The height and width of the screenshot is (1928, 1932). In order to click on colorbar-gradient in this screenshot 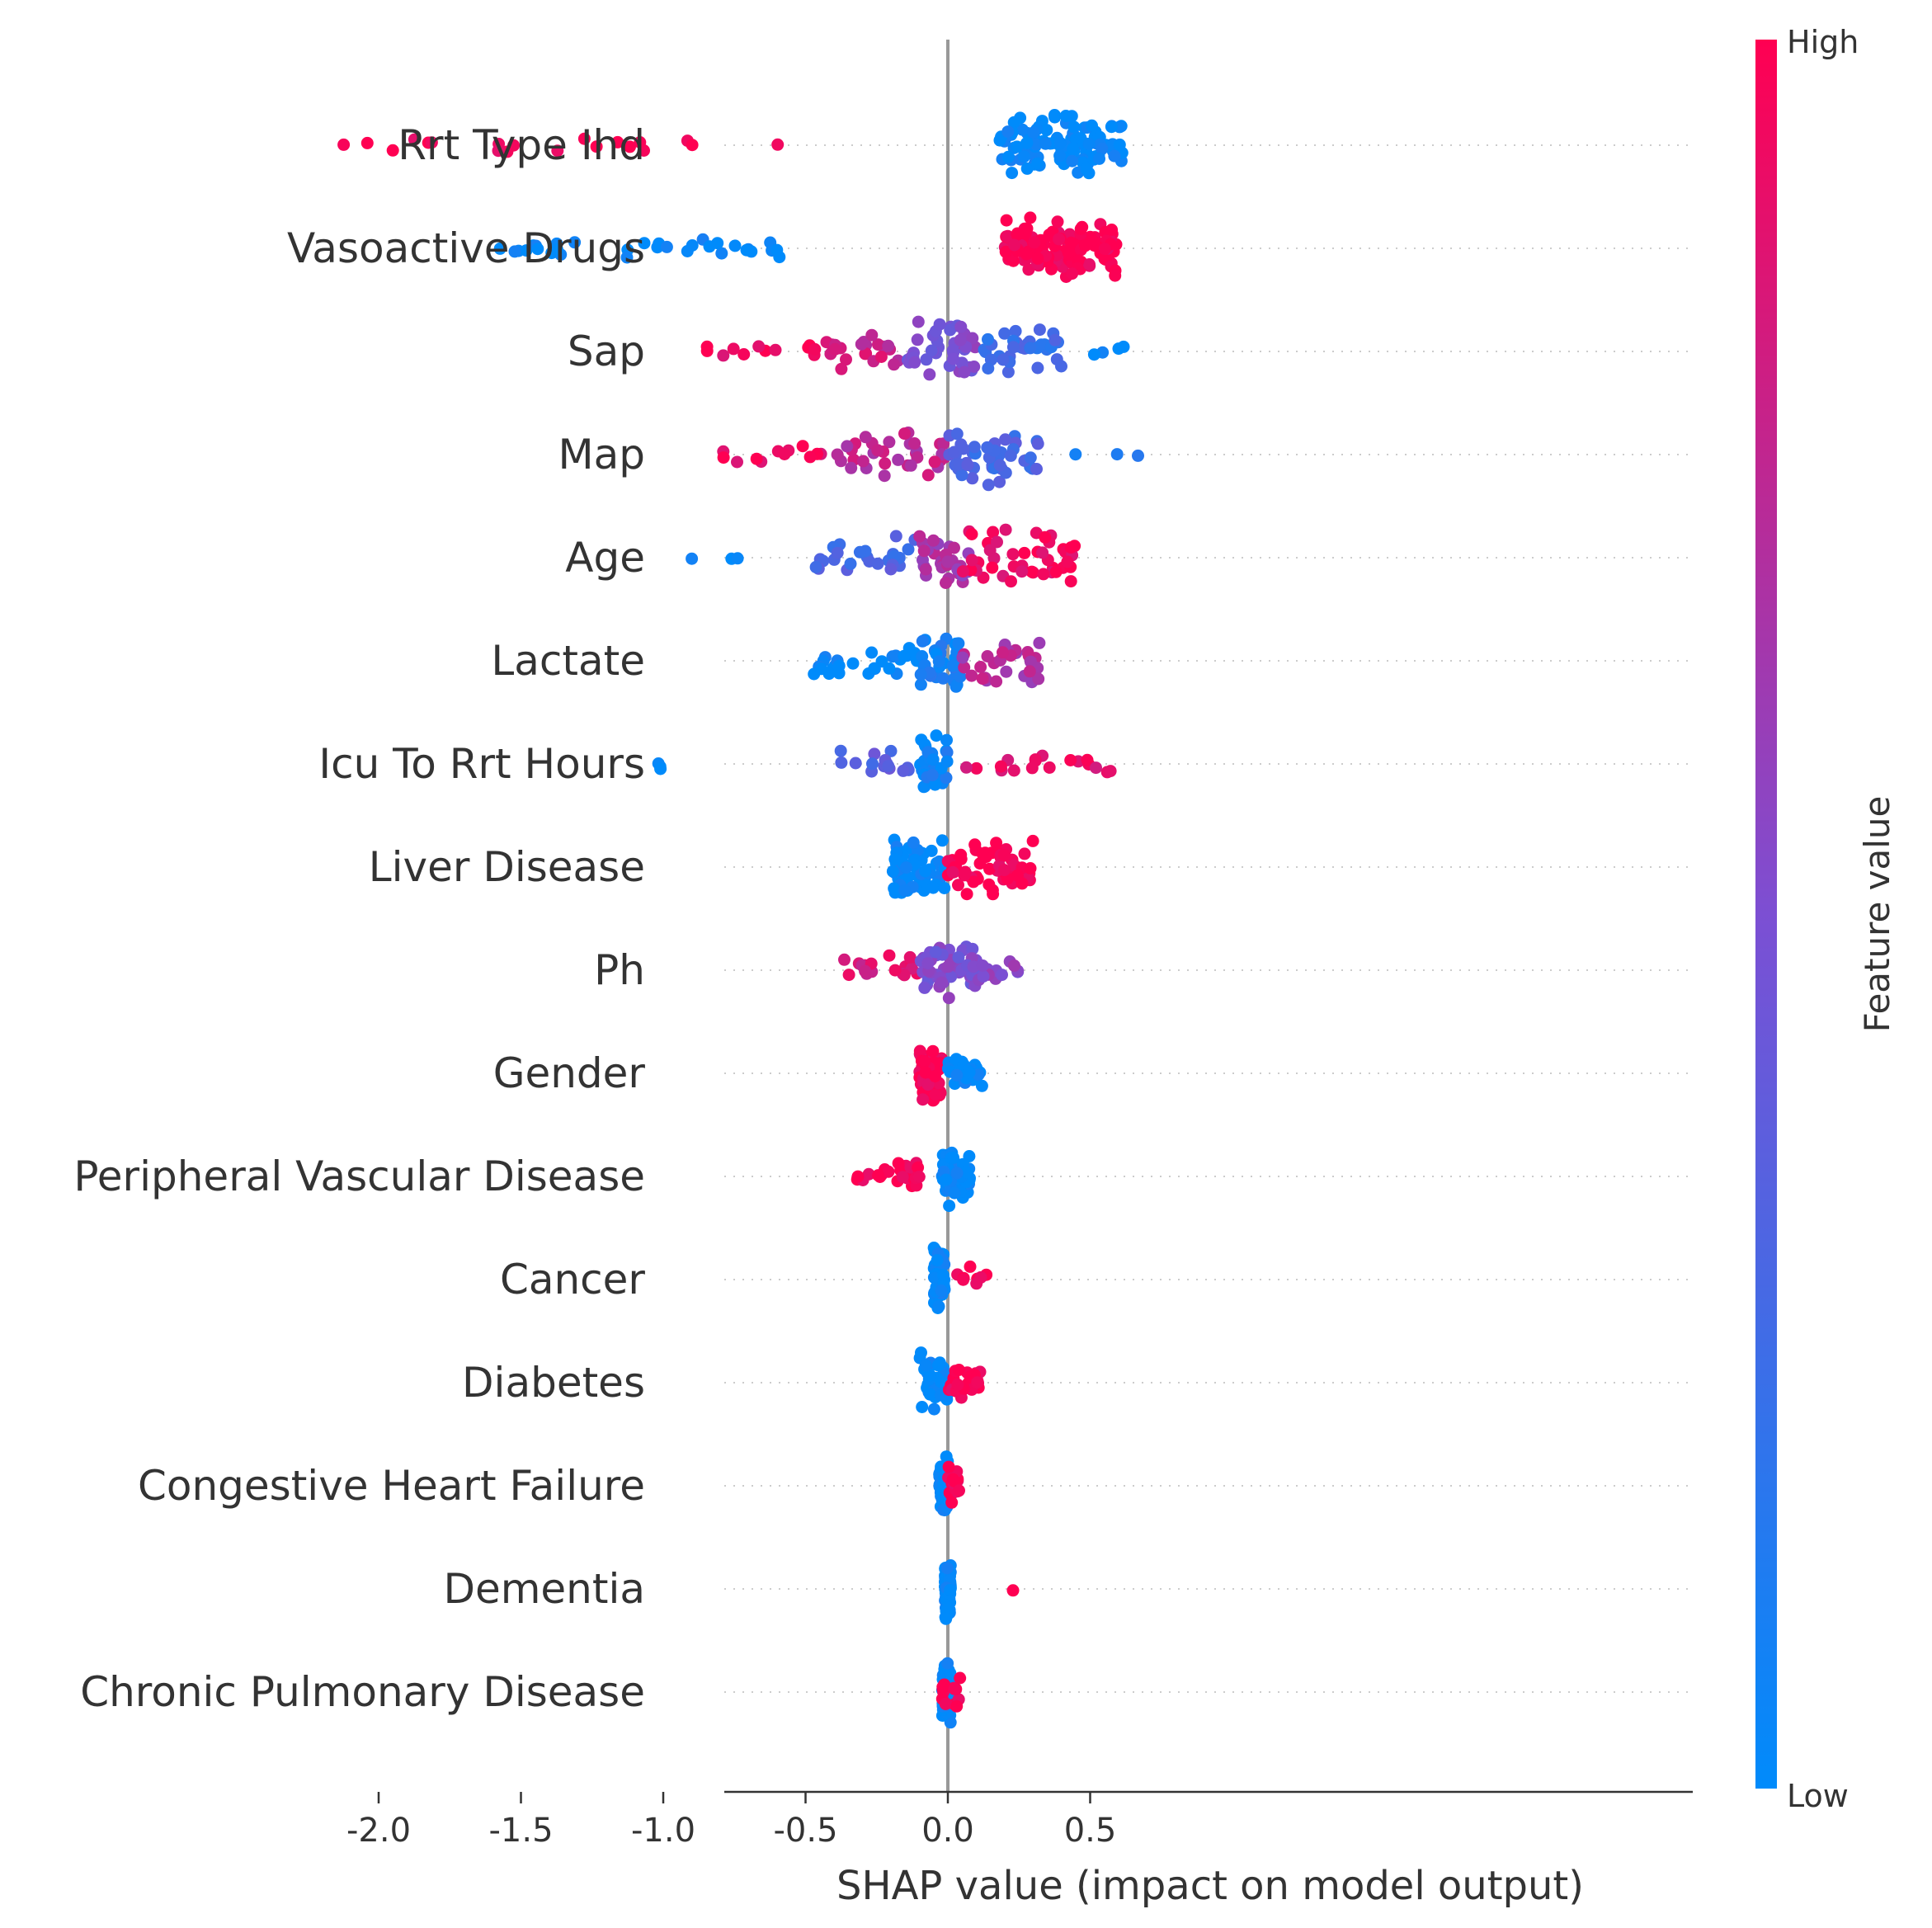, I will do `click(1766, 914)`.